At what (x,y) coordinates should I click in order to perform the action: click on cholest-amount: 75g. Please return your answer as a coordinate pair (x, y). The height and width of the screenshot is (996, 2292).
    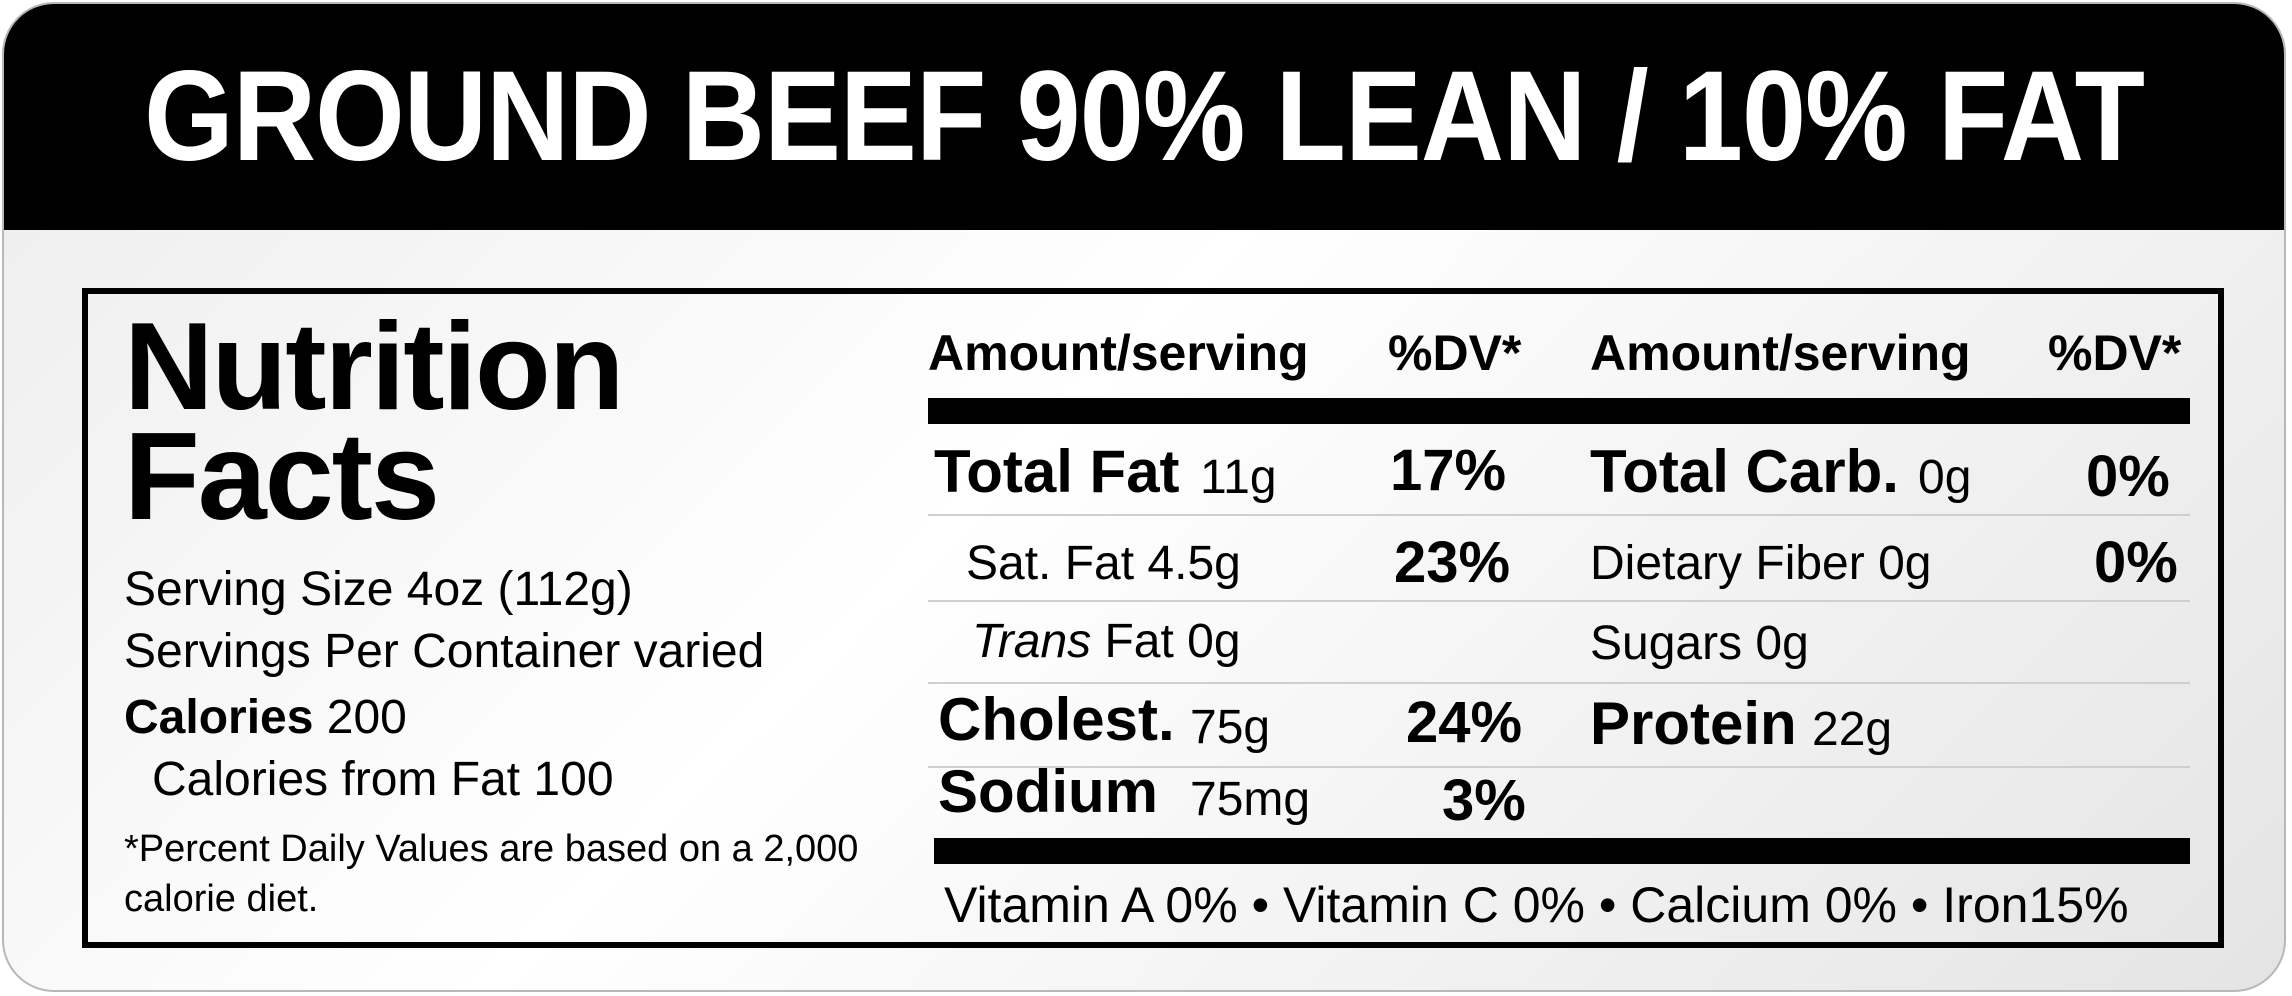
    Looking at the image, I should click on (1230, 727).